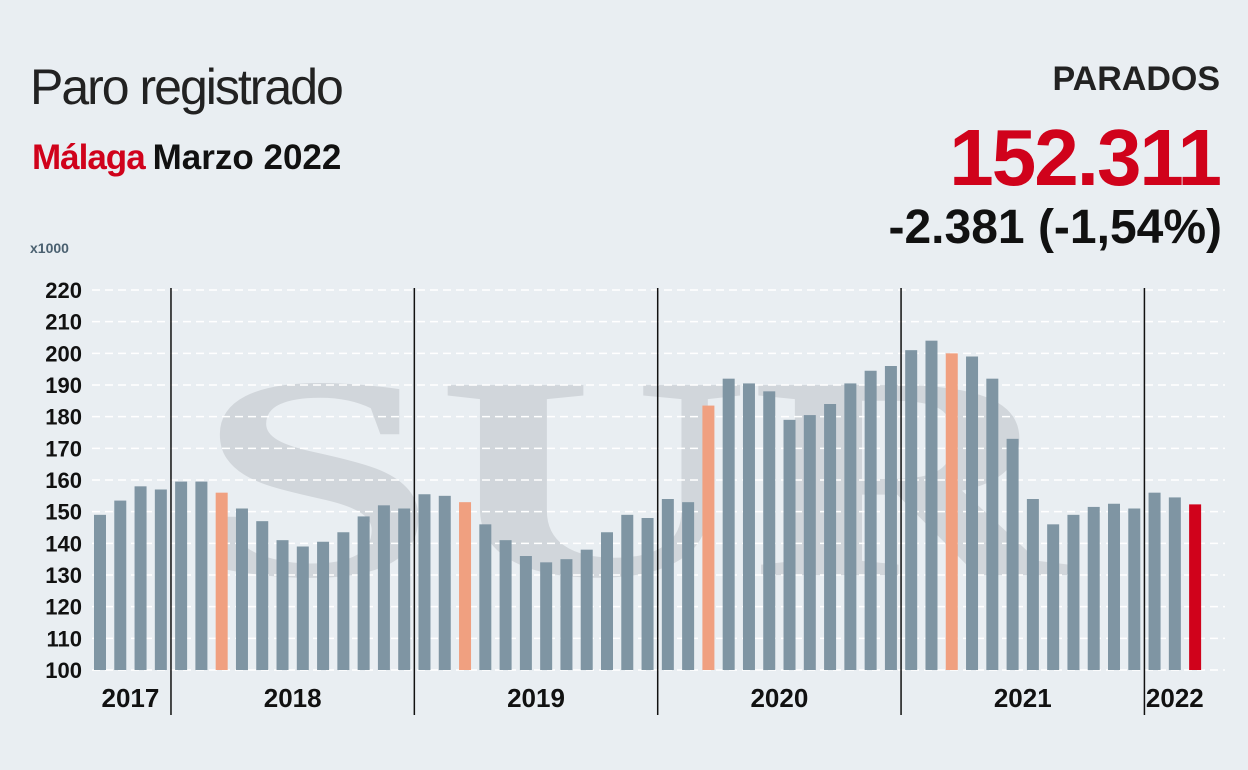  I want to click on y-tick-label: 220, so click(63, 290).